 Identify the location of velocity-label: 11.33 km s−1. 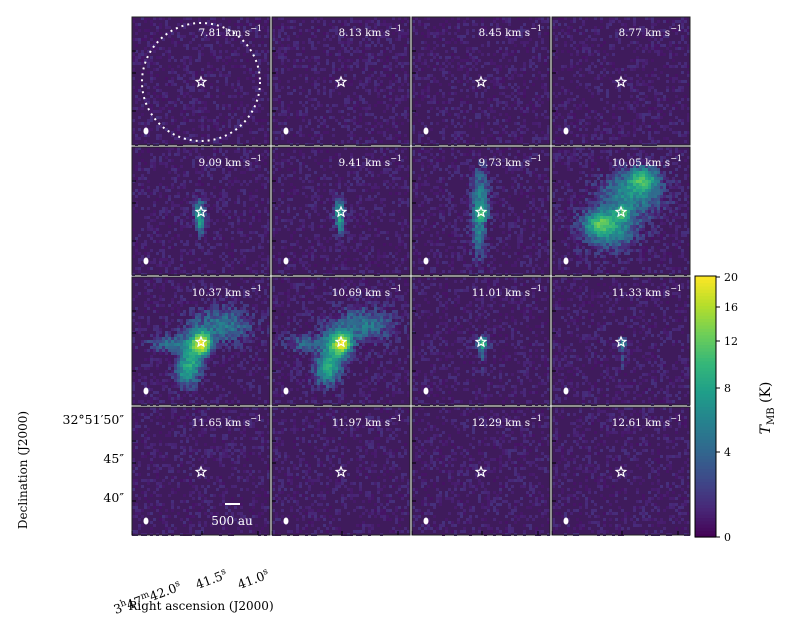
(647, 291).